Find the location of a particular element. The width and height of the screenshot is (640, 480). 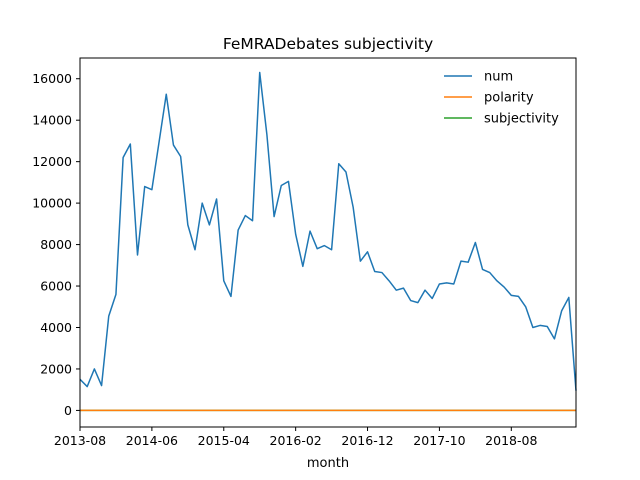

y-tick-label: 2000 is located at coordinates (56, 368).